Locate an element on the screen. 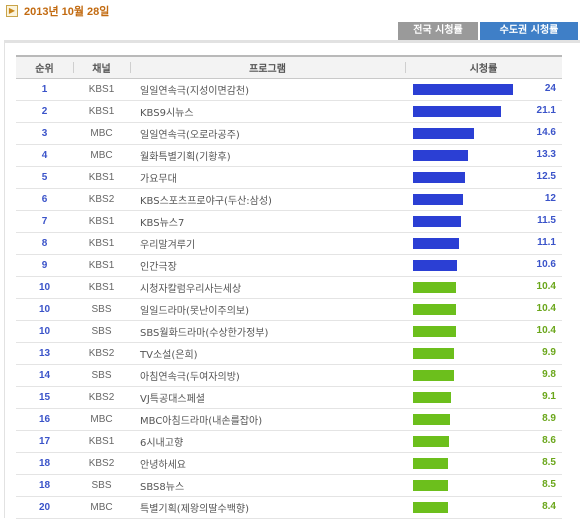 The width and height of the screenshot is (580, 519). table-row: 10 KBS1 시청자칼럼우리사는세상 10.4 is located at coordinates (289, 287).